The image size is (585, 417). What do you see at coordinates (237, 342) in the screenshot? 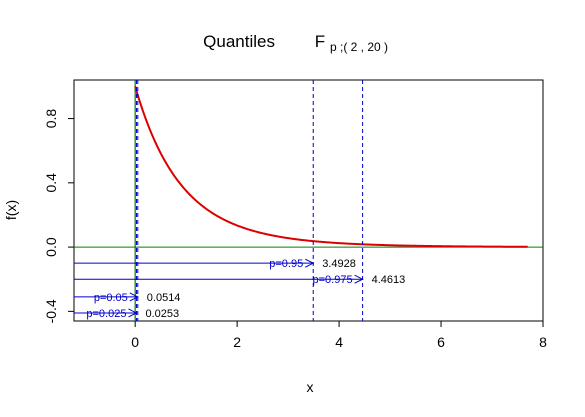
I see `x-tick-label: 2` at bounding box center [237, 342].